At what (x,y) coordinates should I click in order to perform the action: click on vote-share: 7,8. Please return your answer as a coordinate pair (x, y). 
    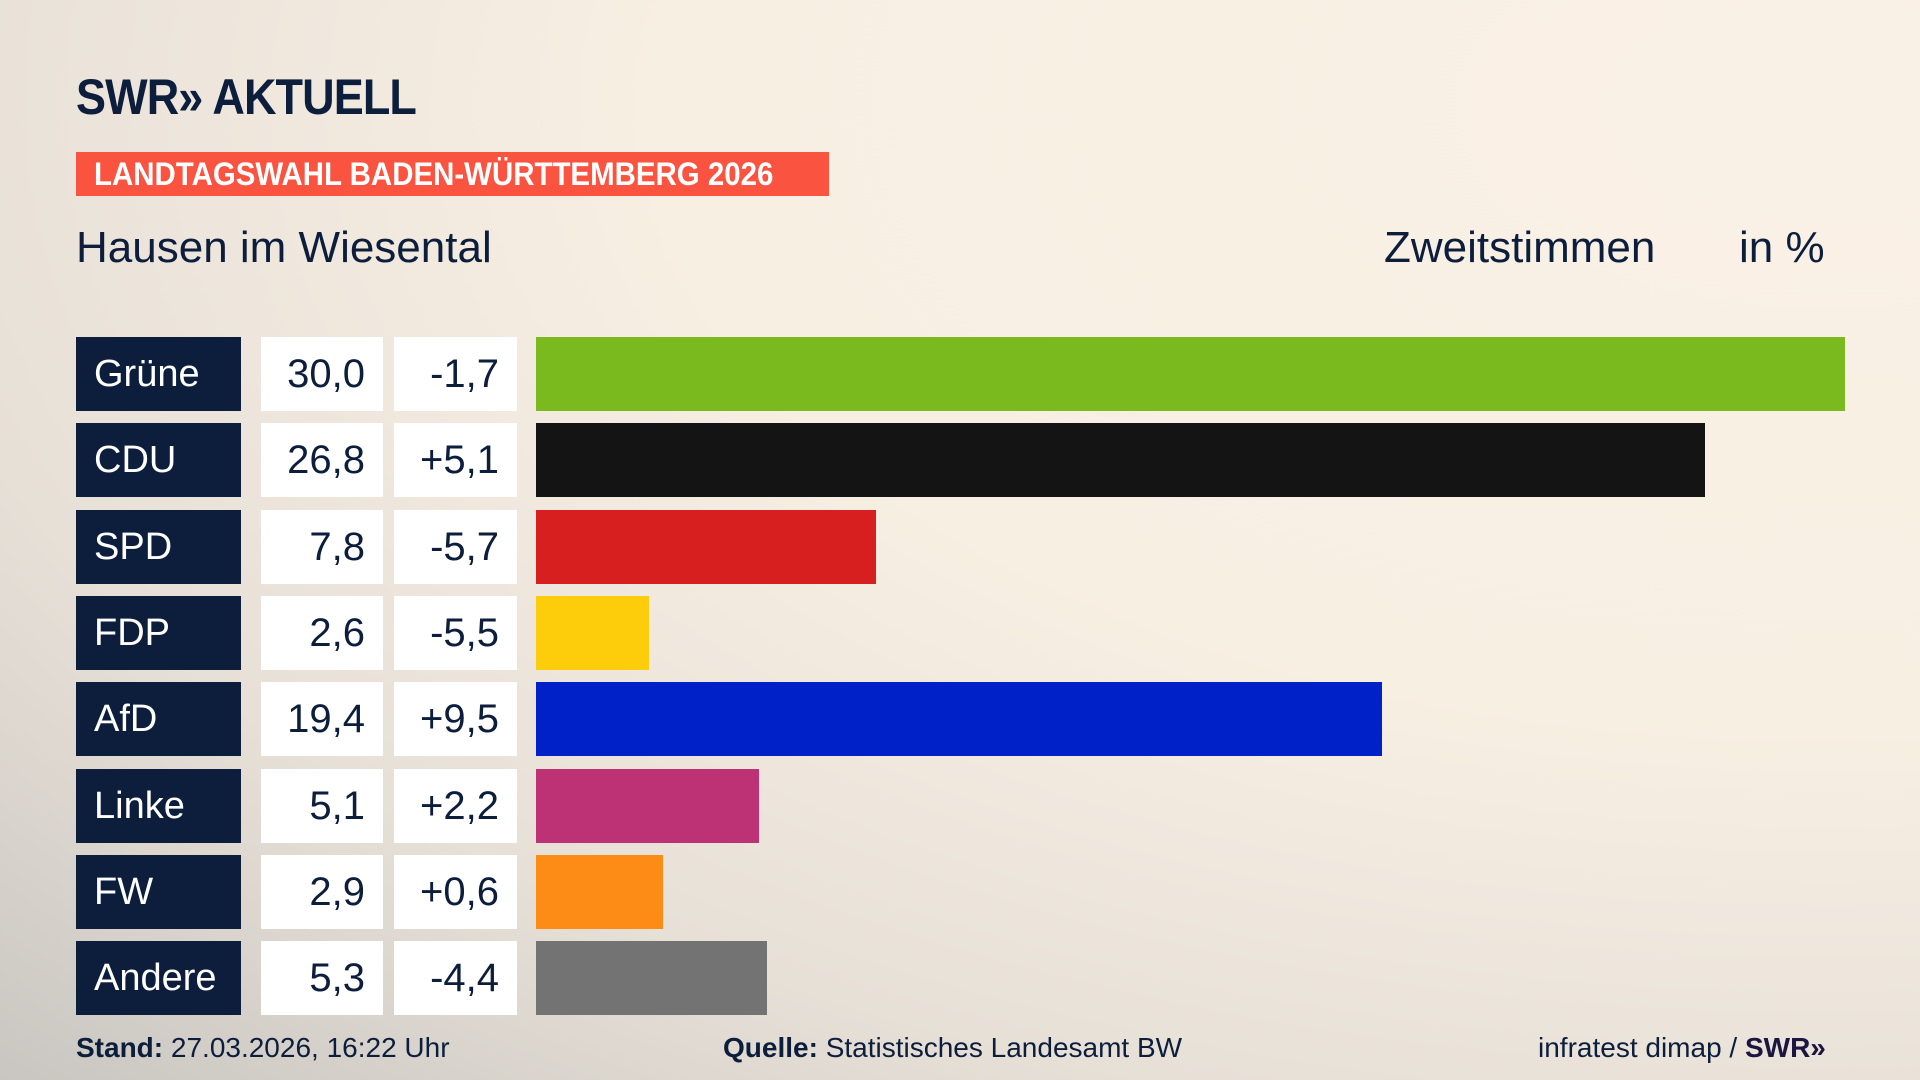
    Looking at the image, I should click on (322, 546).